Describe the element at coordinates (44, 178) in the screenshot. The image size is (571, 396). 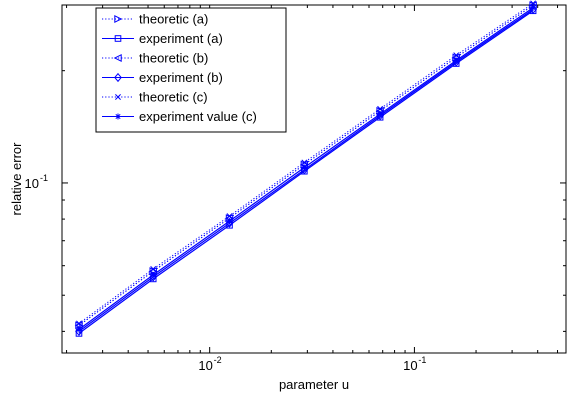
I see `y-tick-label-exponent: -1` at that location.